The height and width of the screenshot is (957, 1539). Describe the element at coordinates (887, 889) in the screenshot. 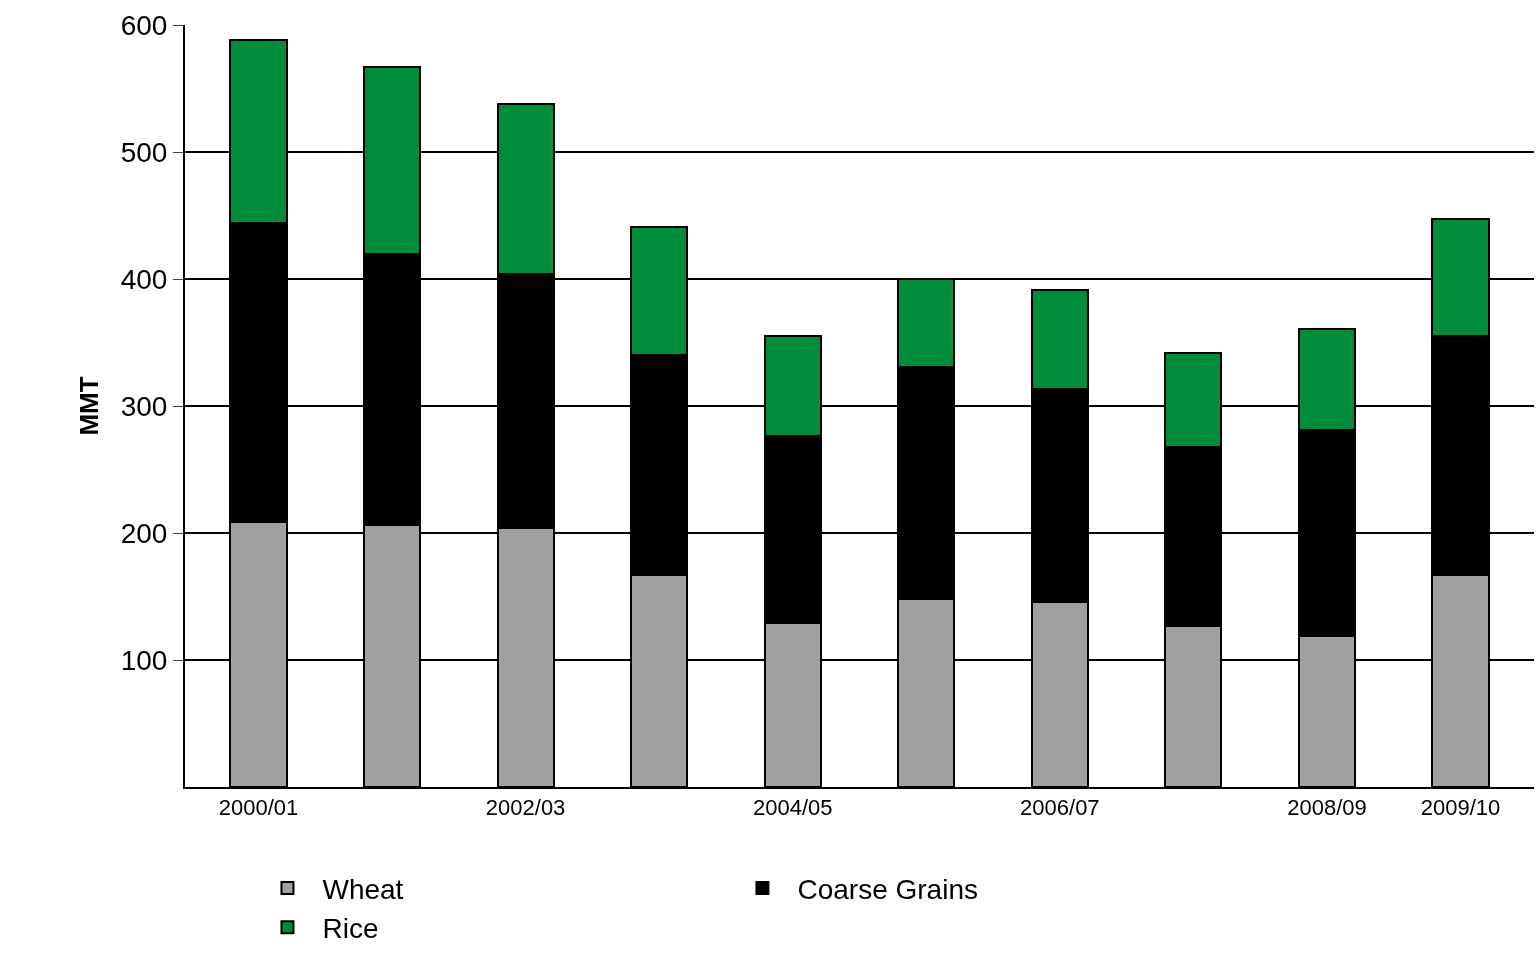

I see `legend-label: Coarse Grains` at that location.